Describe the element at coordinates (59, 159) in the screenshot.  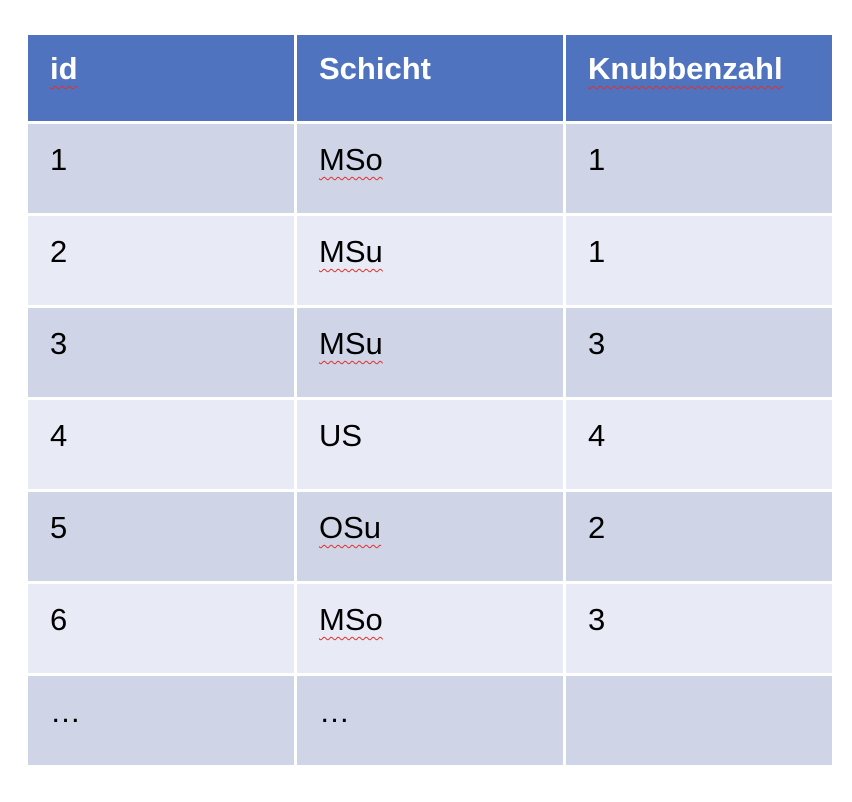
I see `cell-id-value: 1` at that location.